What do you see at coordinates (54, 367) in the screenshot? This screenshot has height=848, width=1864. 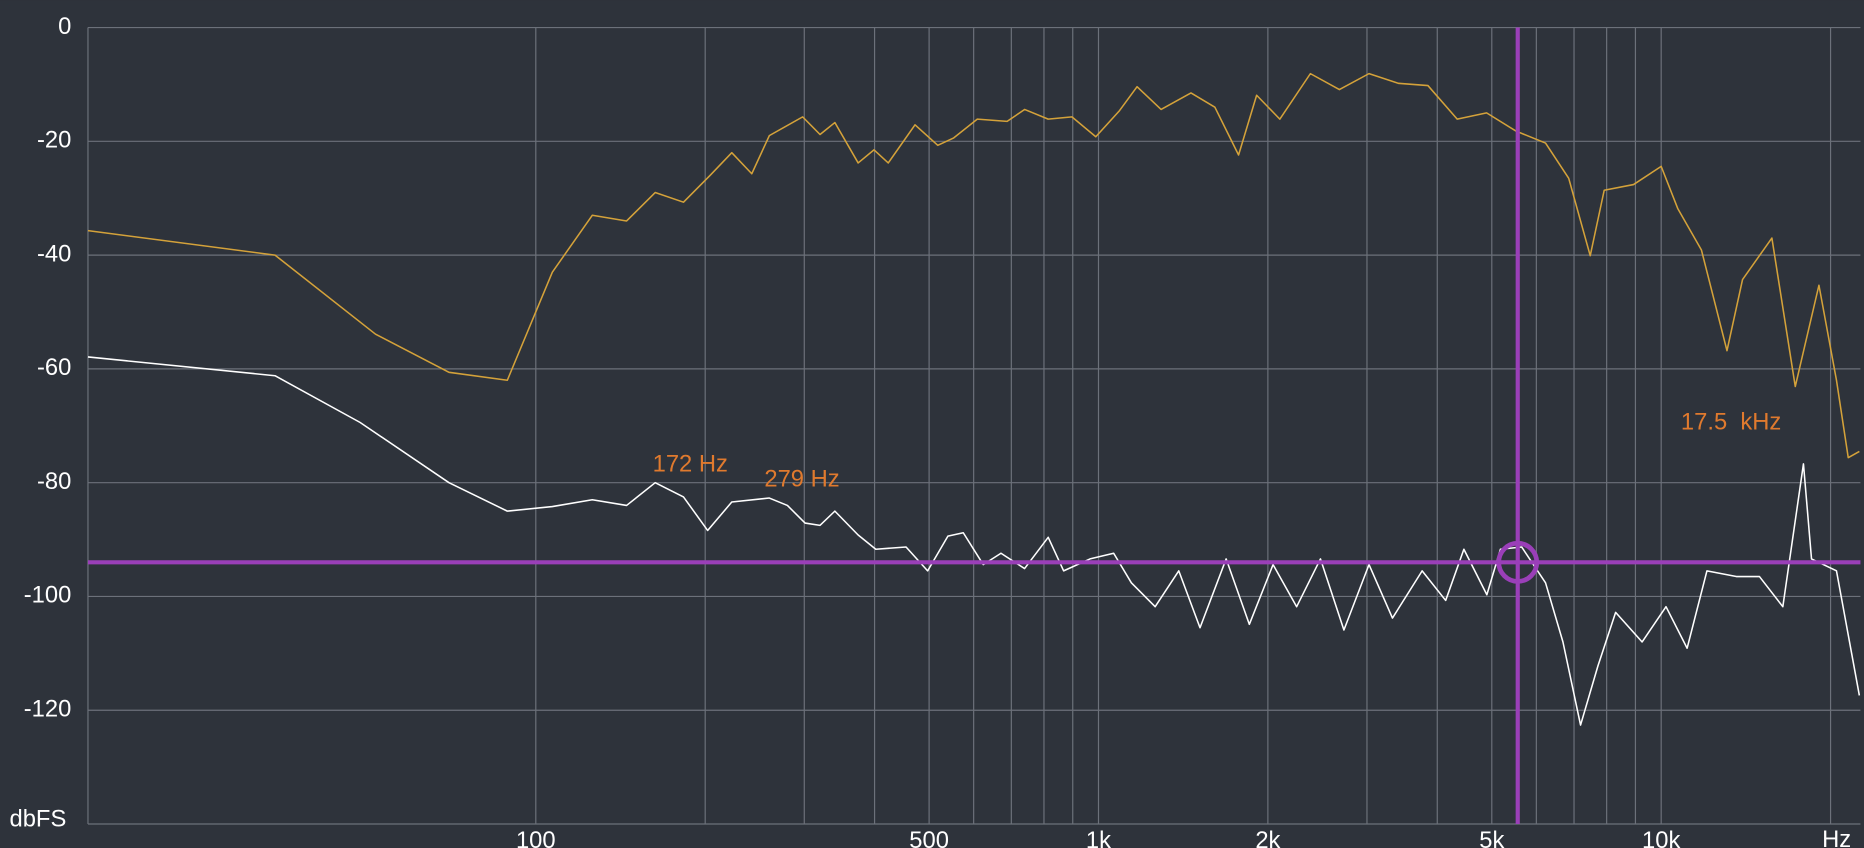 I see `y-tick-label: -60` at bounding box center [54, 367].